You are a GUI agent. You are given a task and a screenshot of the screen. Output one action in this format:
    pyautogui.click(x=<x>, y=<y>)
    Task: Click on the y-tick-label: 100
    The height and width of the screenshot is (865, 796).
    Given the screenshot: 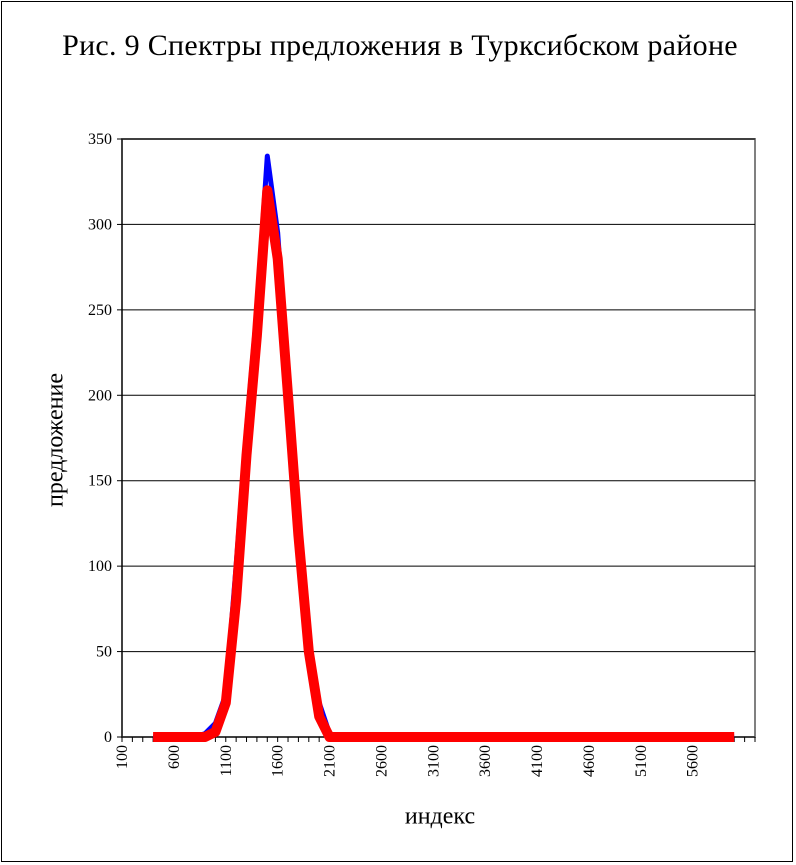 What is the action you would take?
    pyautogui.click(x=100, y=566)
    